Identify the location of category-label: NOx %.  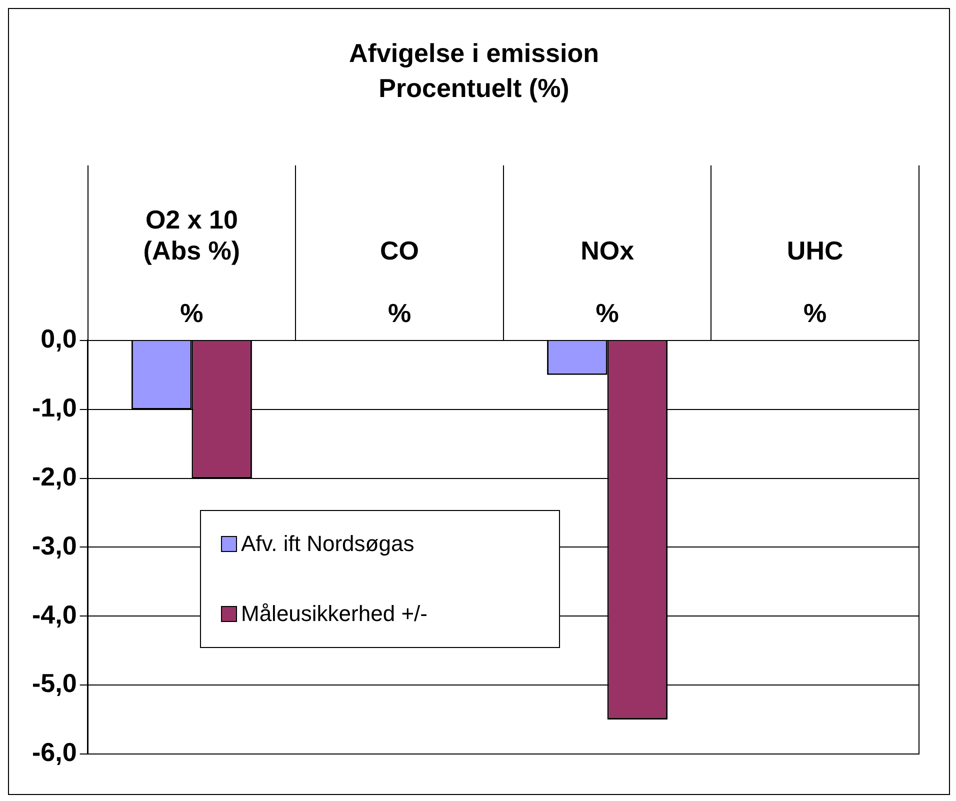
(607, 282).